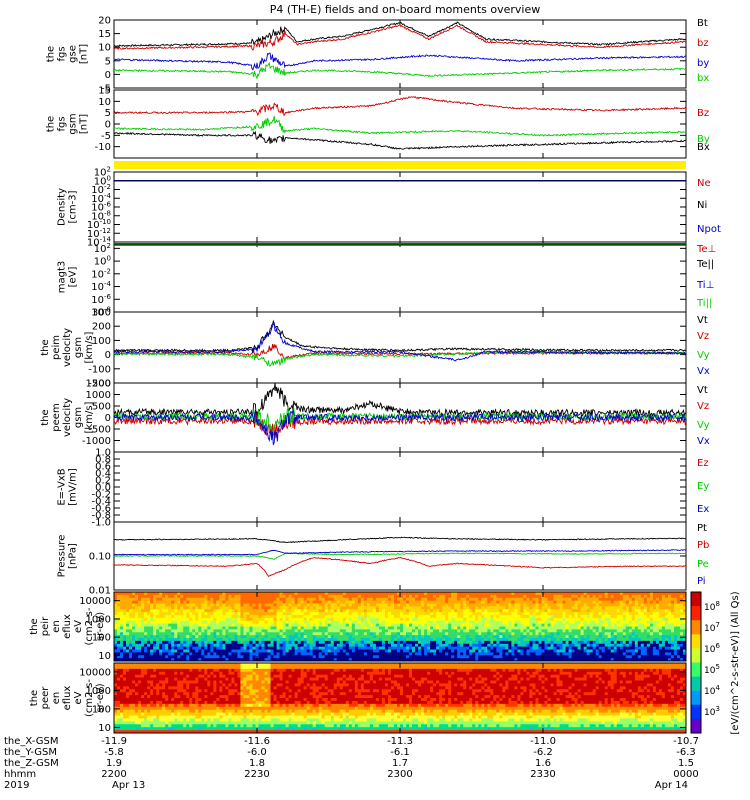 This screenshot has width=750, height=800. Describe the element at coordinates (84, 54) in the screenshot. I see `y-axis-label: [nT]` at that location.